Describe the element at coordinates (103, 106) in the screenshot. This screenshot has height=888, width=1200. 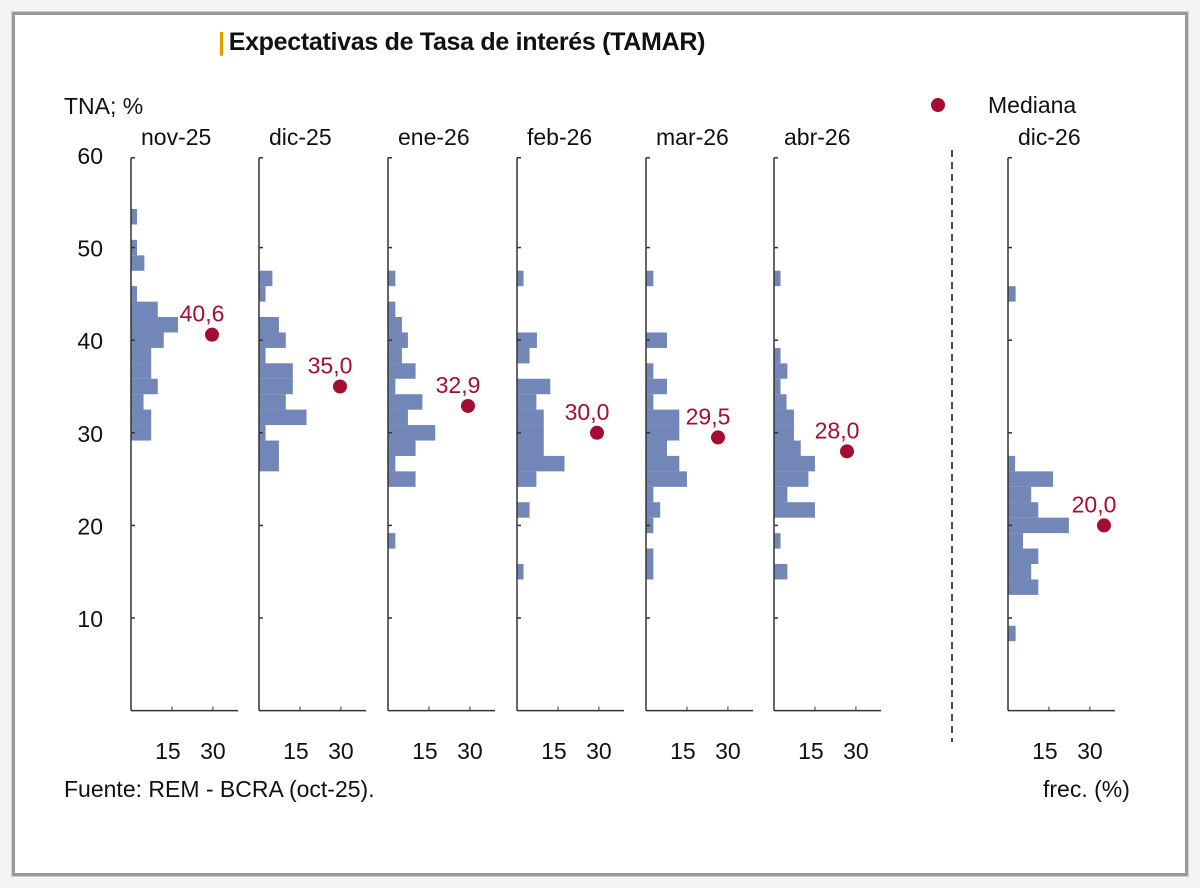
I see `y-axis-label: TNA; %` at that location.